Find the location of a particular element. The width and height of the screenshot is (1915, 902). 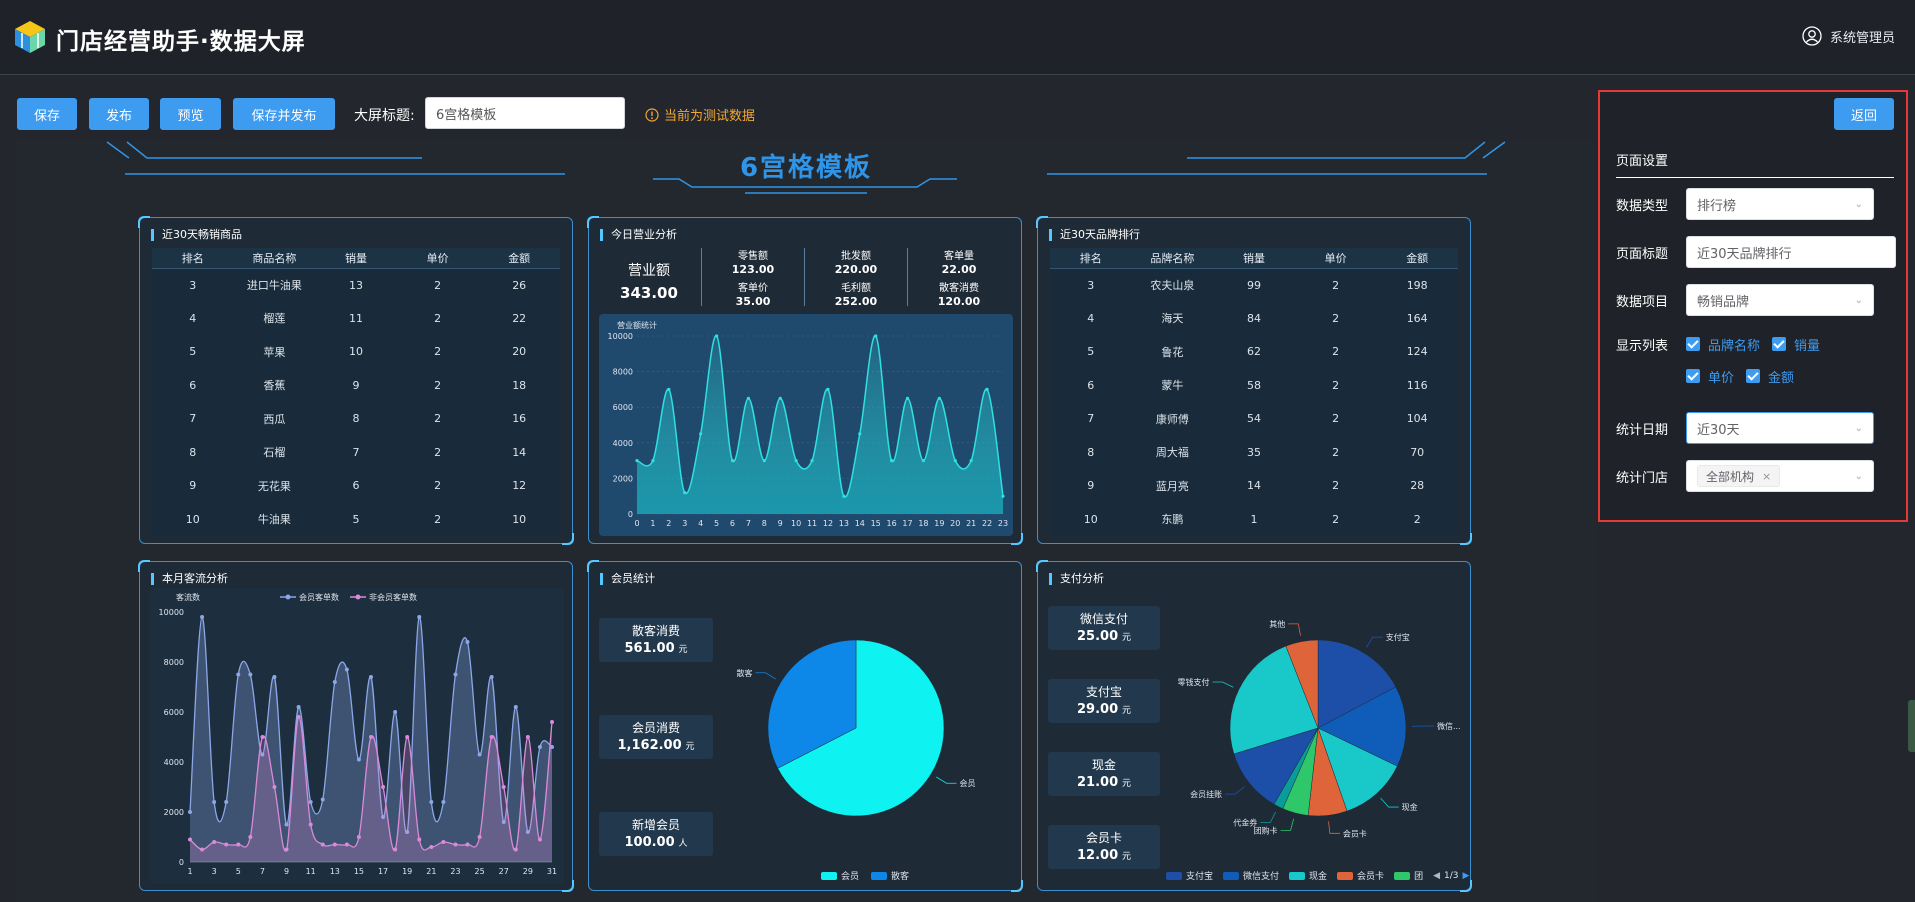

table-cell: 9 is located at coordinates (1091, 486).